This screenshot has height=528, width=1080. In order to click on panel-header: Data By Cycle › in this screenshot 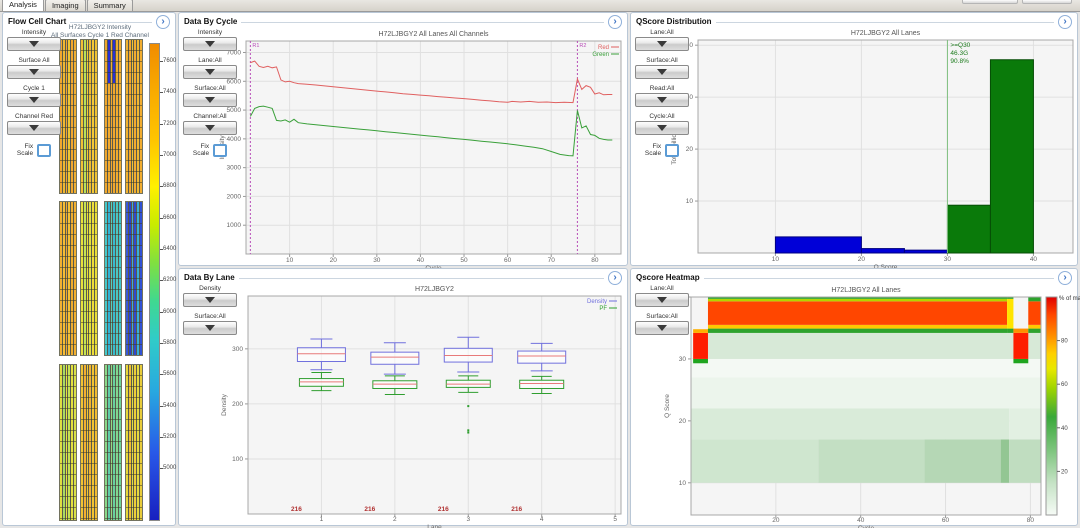, I will do `click(403, 21)`.